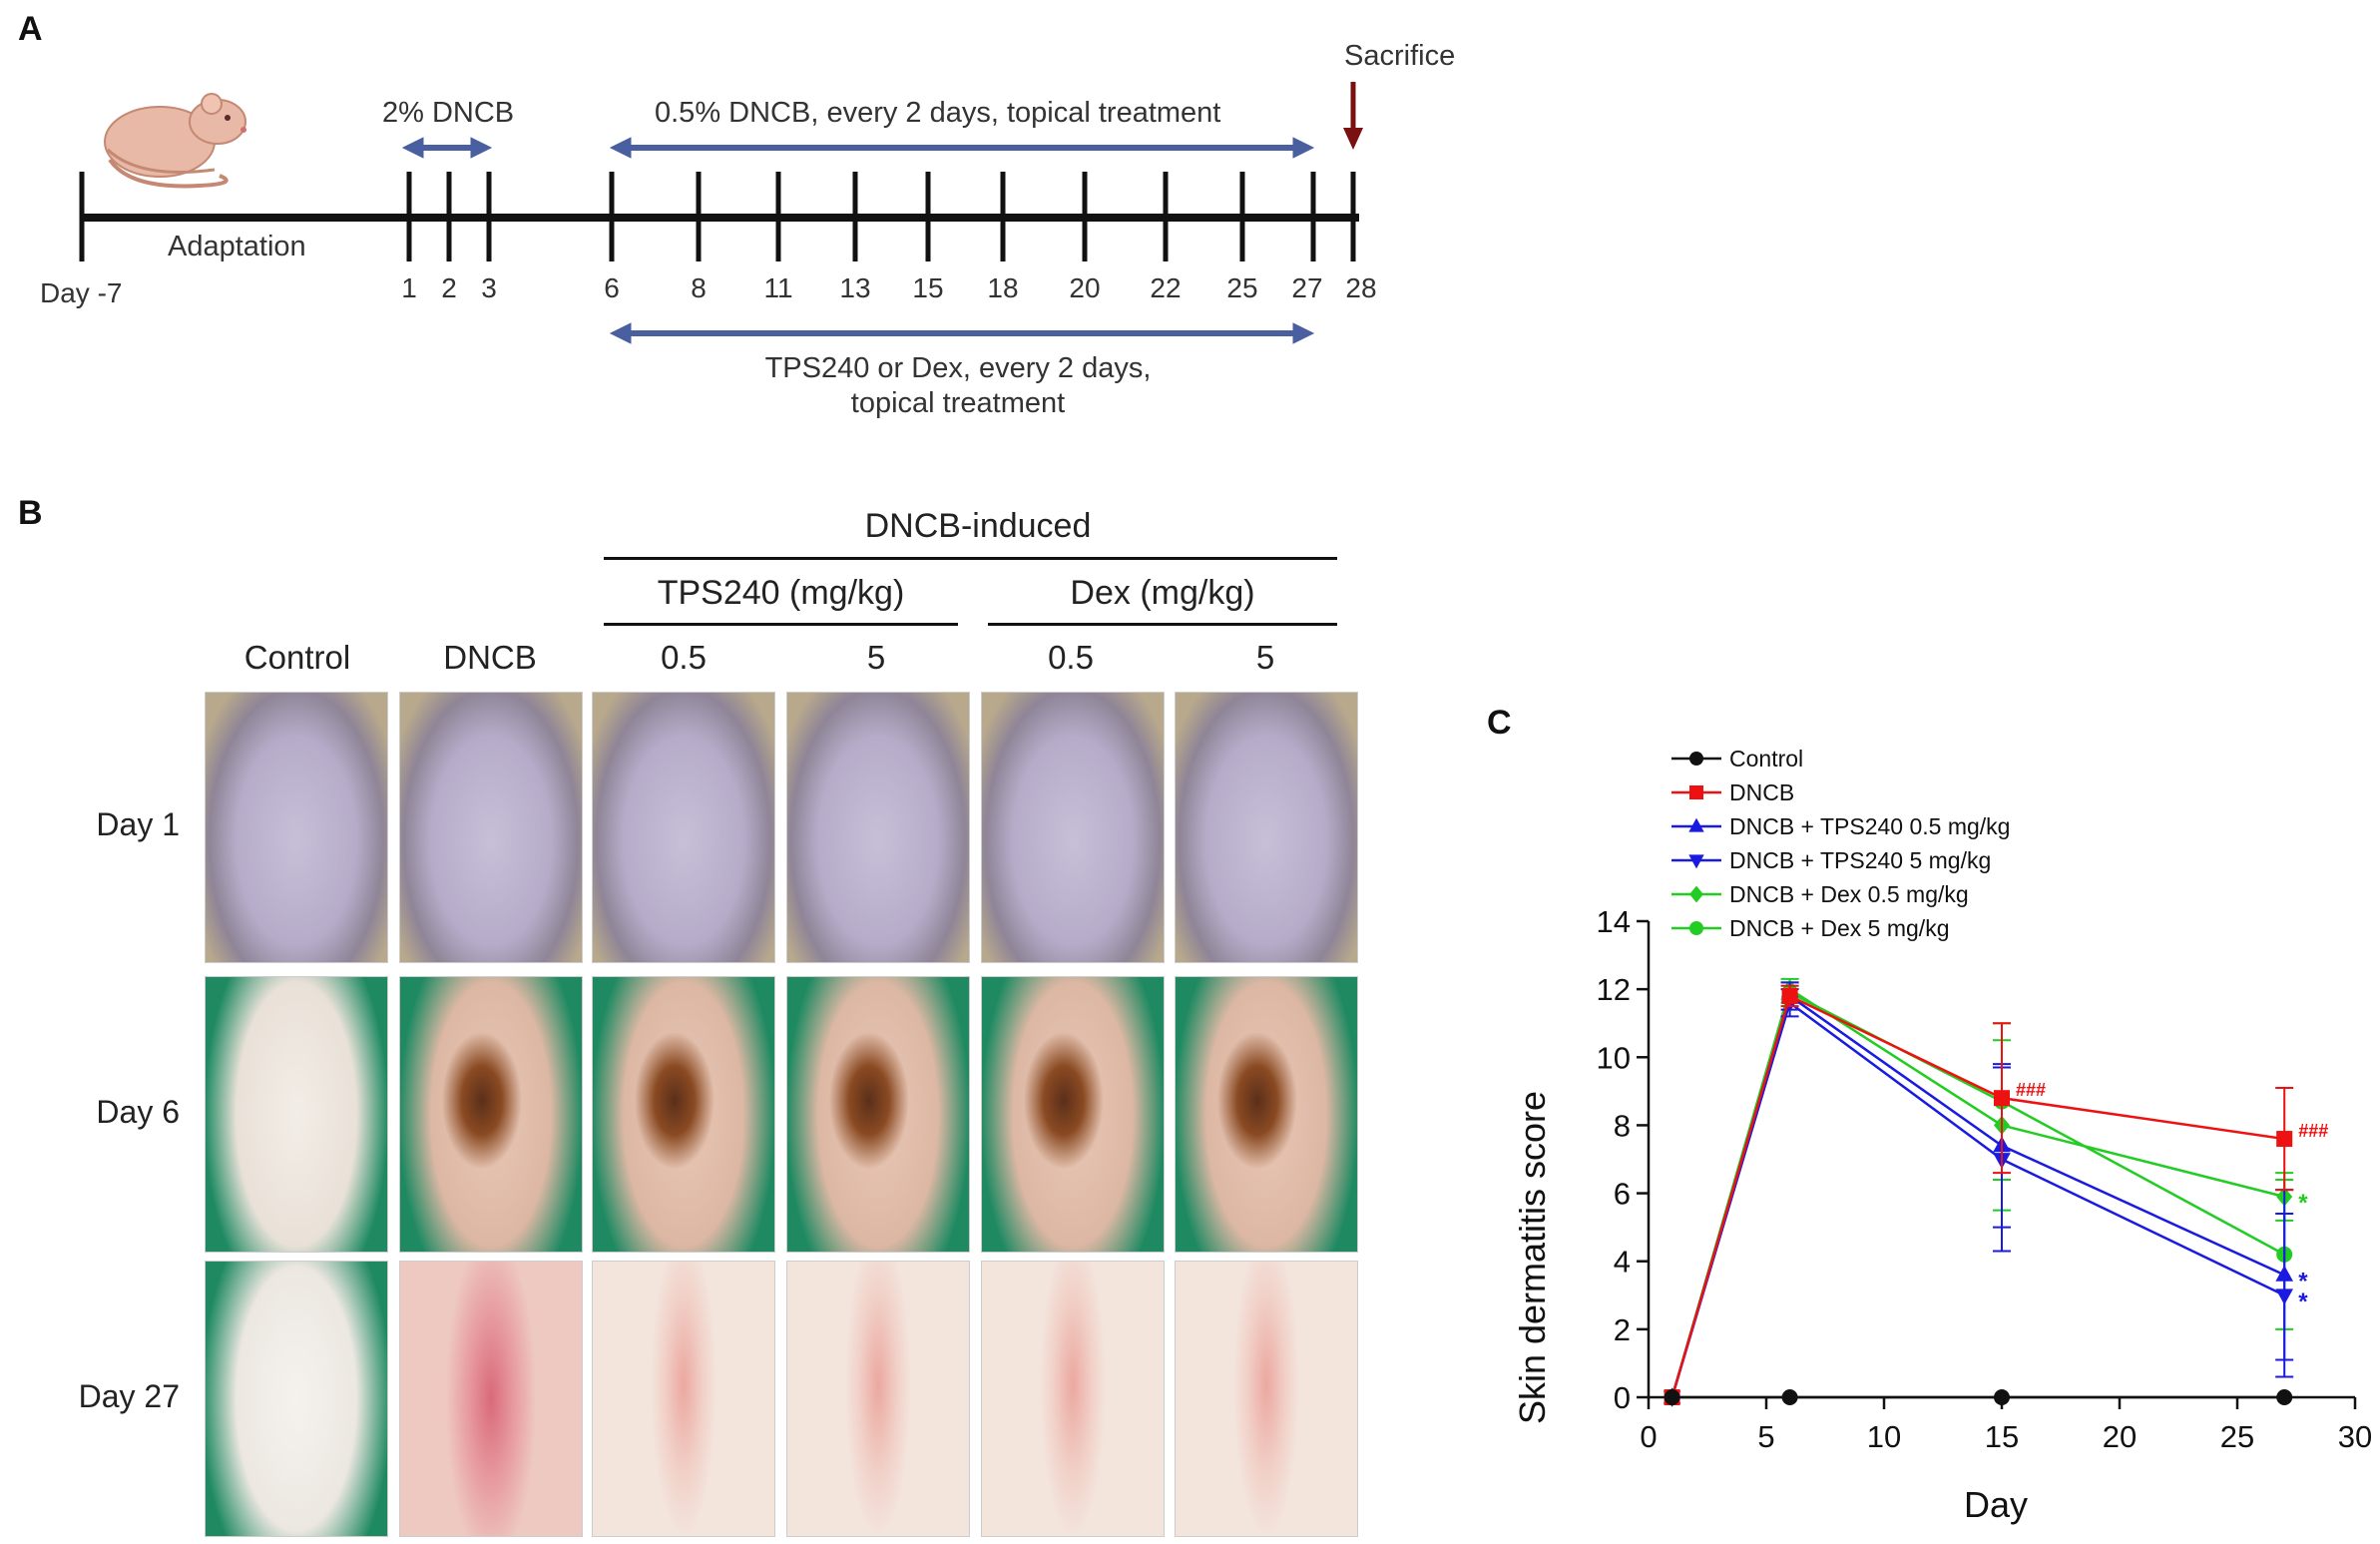 The height and width of the screenshot is (1544, 2380). What do you see at coordinates (970, 558) in the screenshot?
I see `dncb-induced-rule` at bounding box center [970, 558].